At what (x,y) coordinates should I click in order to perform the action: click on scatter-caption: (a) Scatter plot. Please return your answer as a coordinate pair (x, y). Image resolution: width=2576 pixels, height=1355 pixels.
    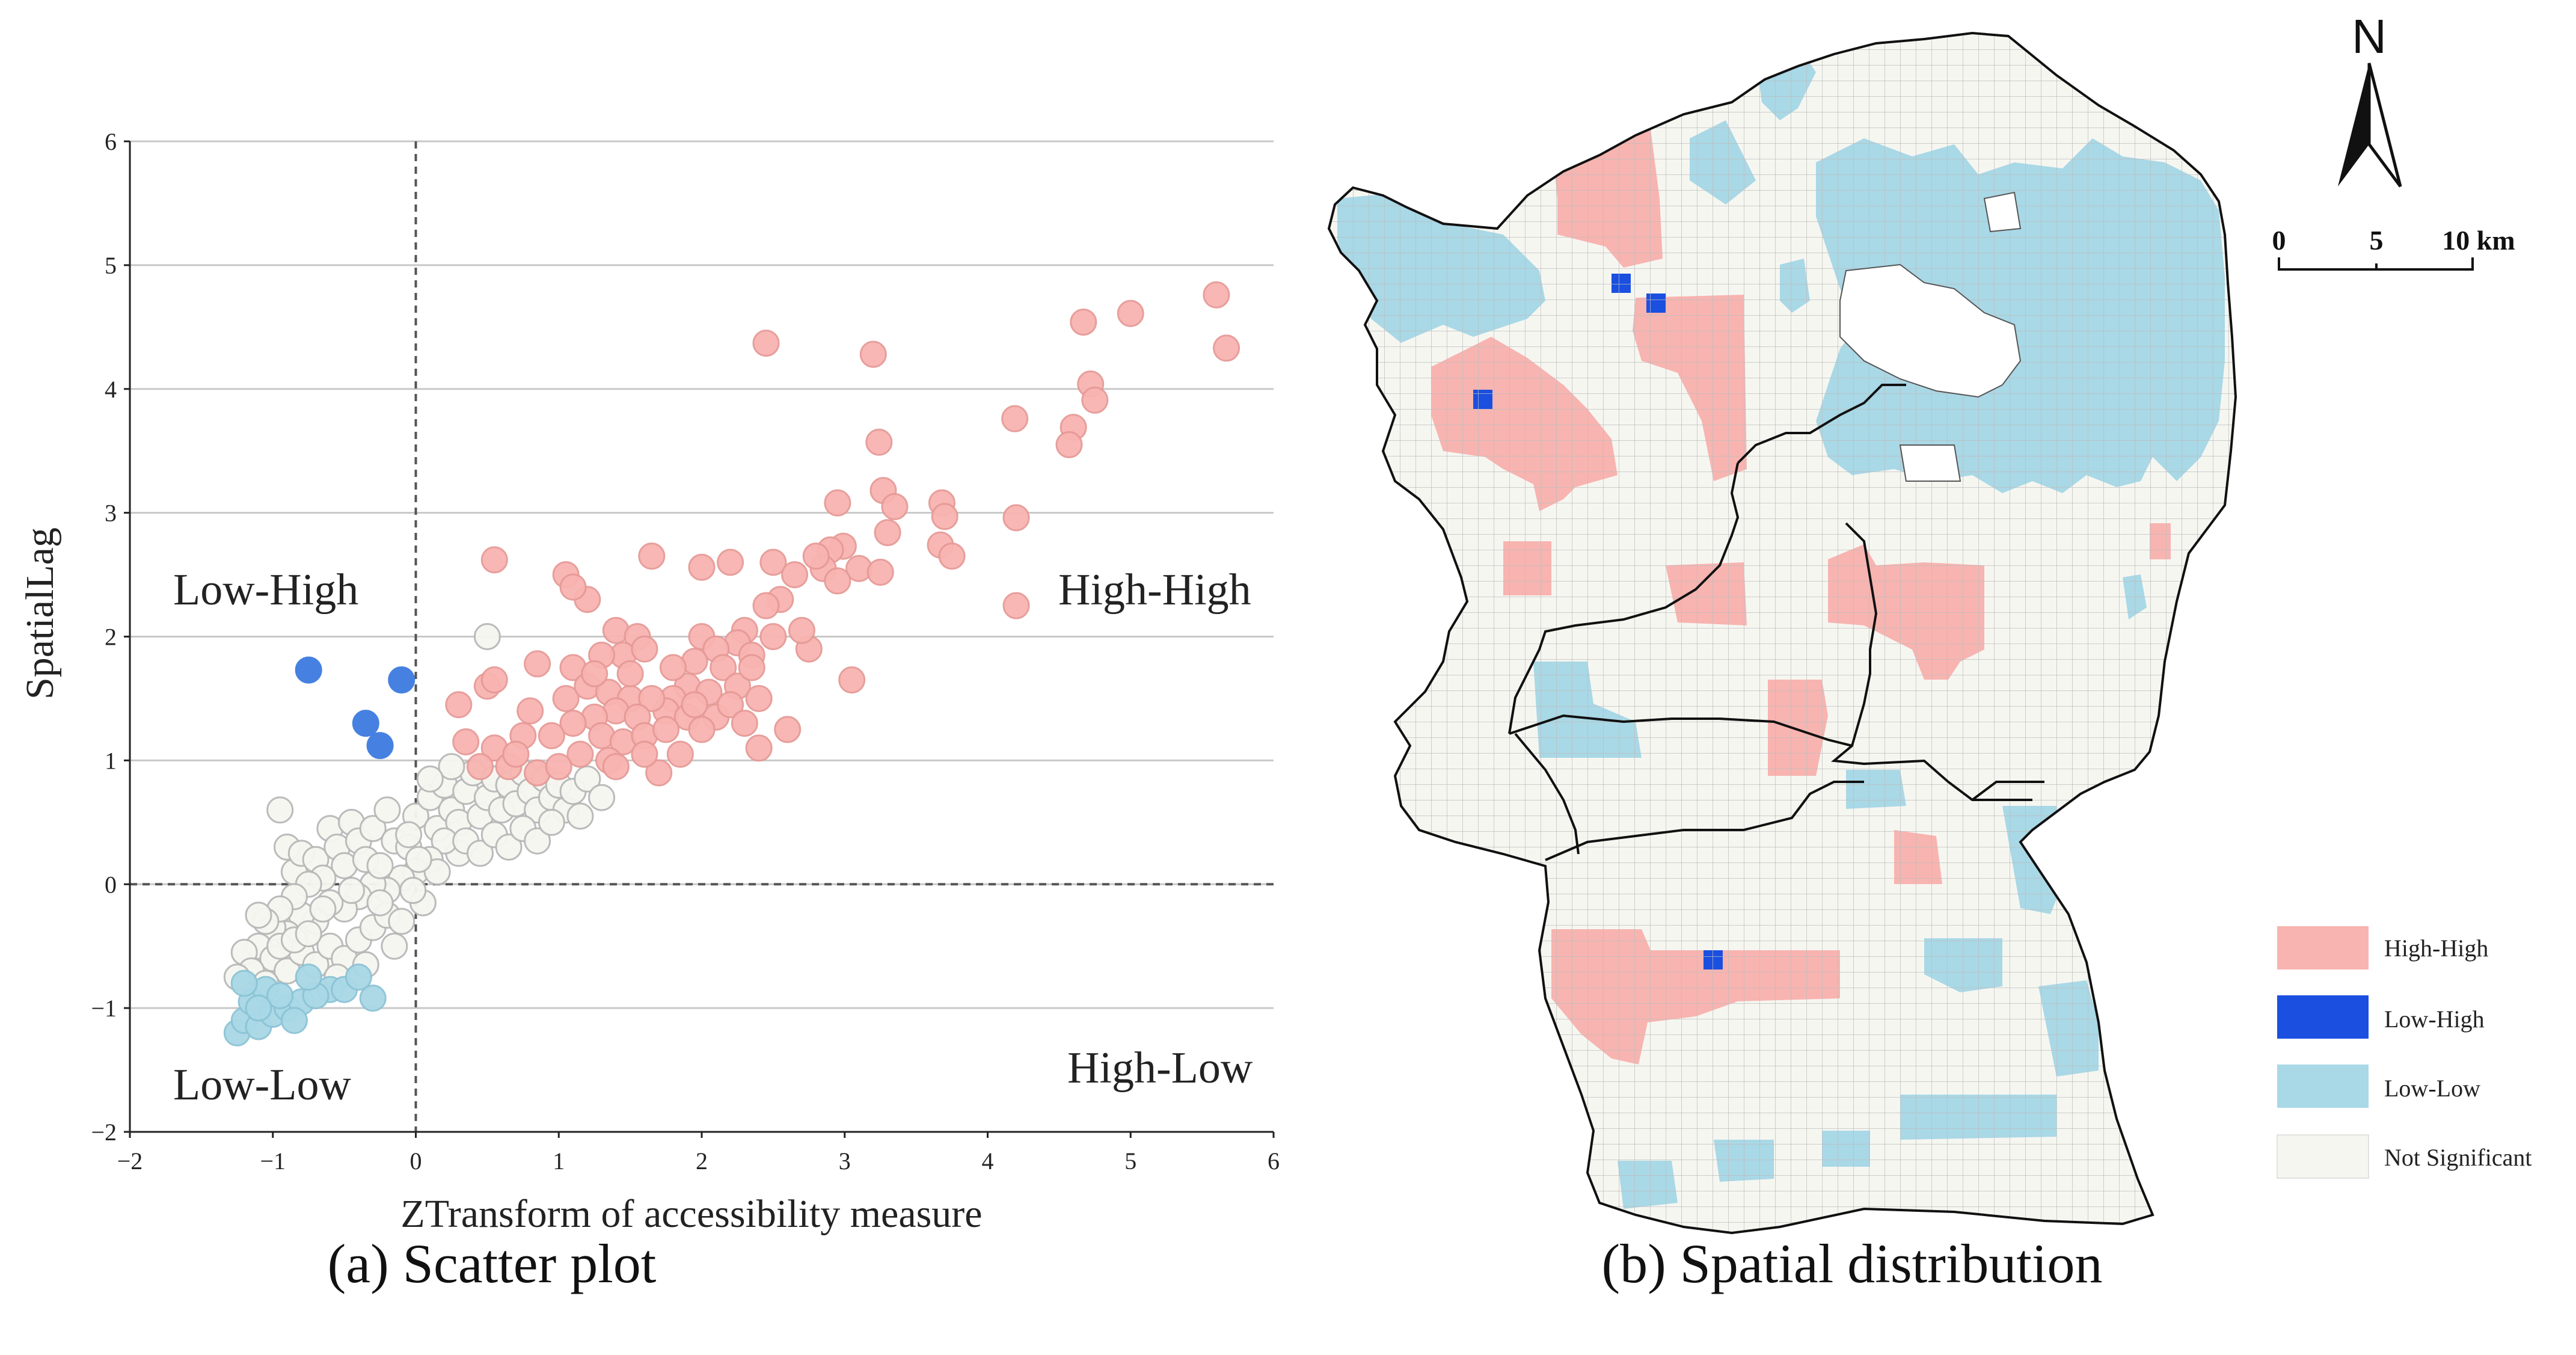
    Looking at the image, I should click on (492, 1263).